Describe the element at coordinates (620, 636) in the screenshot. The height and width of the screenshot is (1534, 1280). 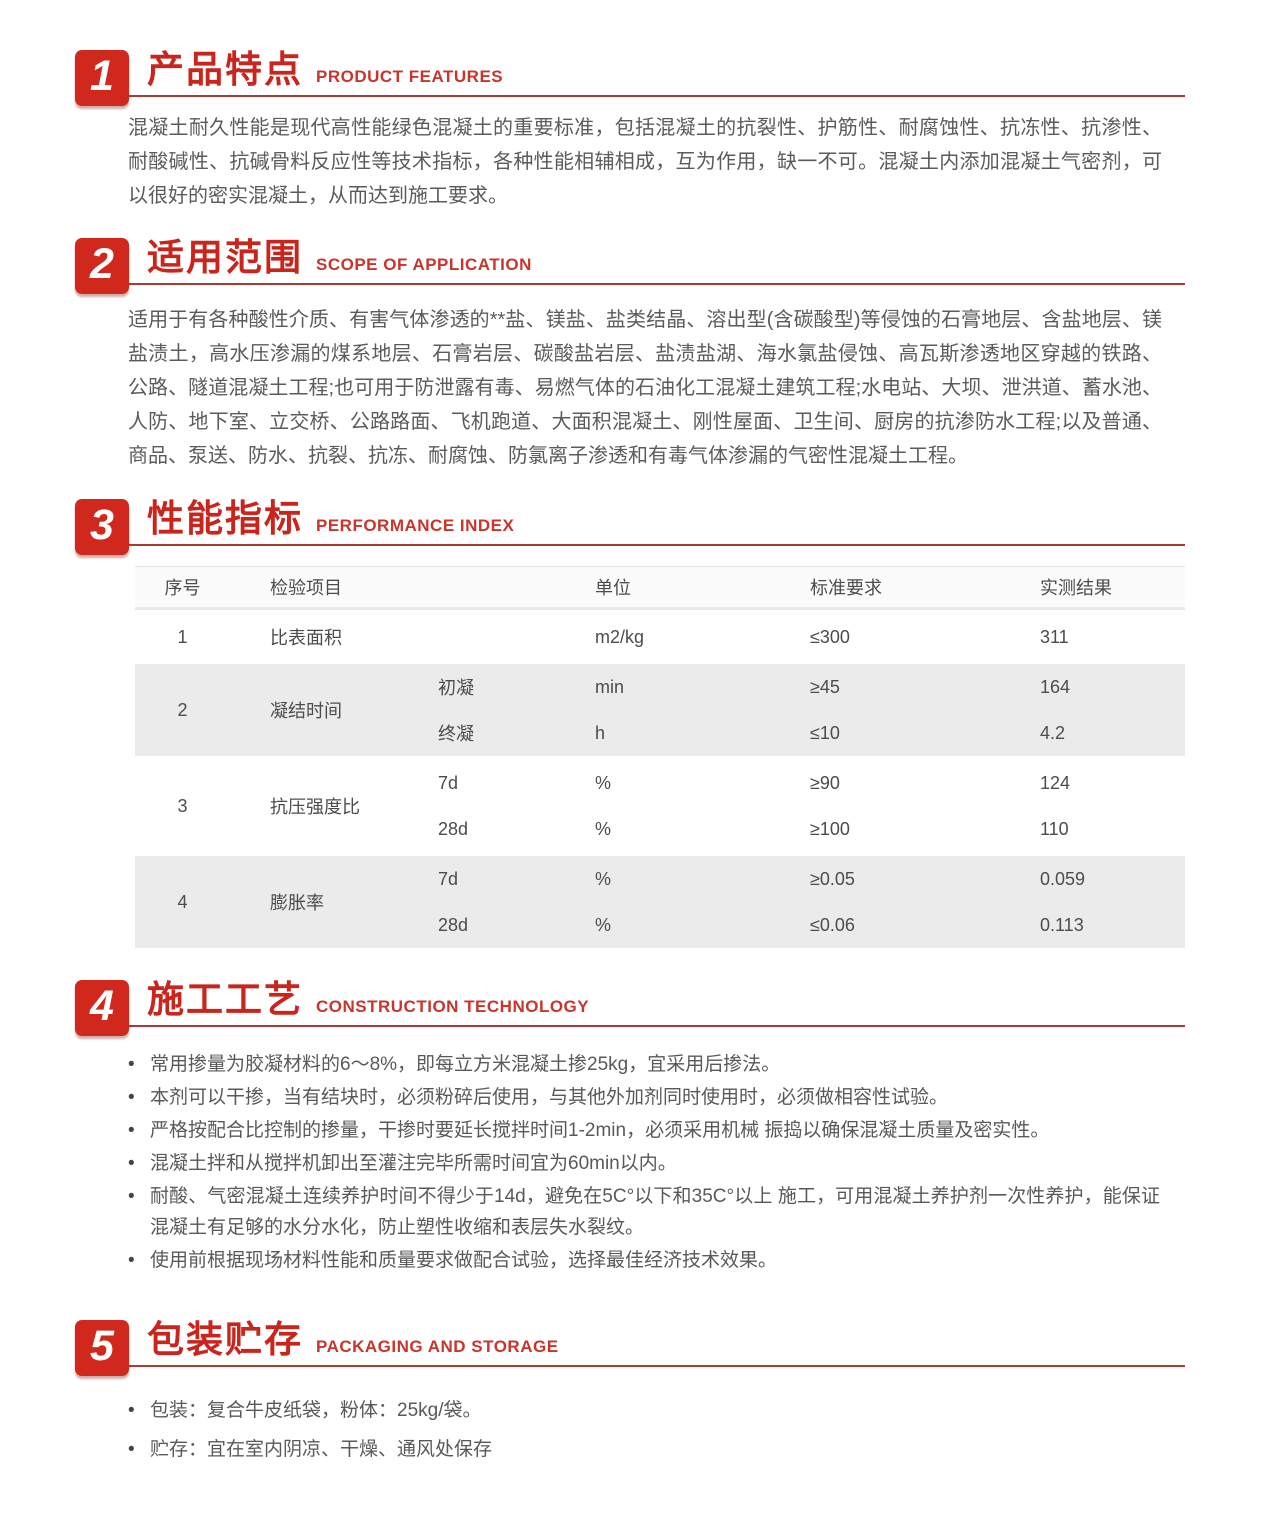
I see `cell-unit: m2/kg` at that location.